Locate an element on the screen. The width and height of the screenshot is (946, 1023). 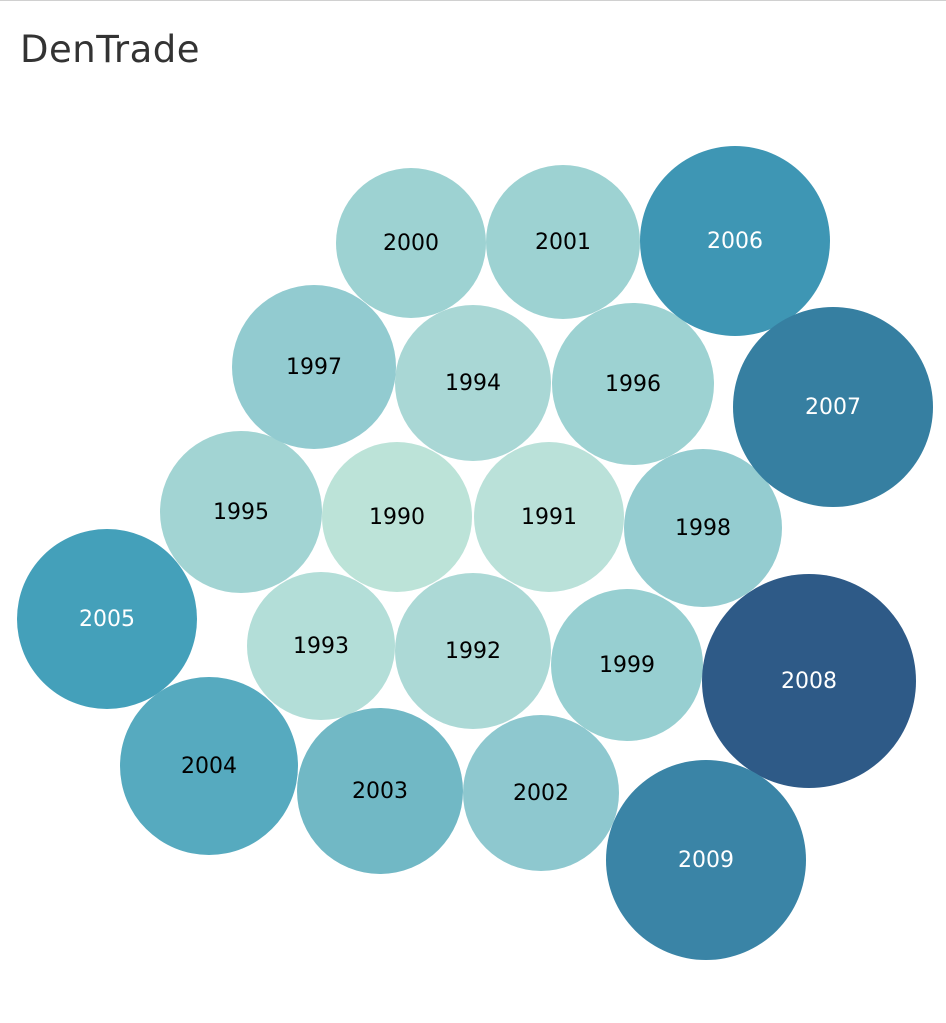
bubble-2004 is located at coordinates (209, 766).